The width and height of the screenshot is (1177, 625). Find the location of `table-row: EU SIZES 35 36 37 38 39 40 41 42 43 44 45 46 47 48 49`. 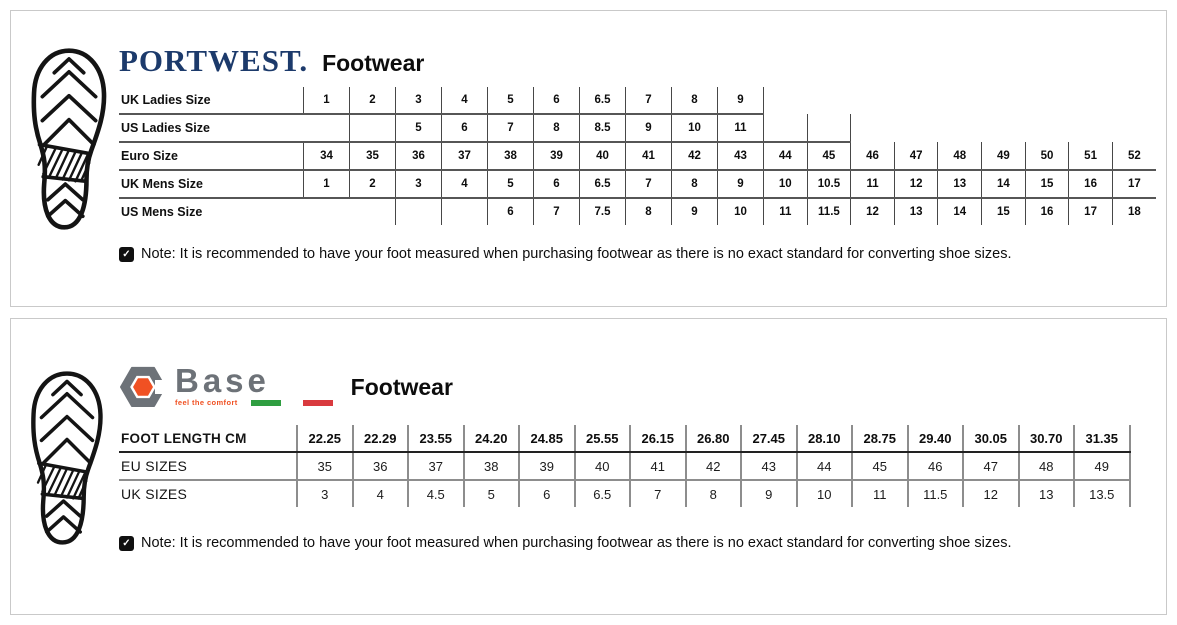

table-row: EU SIZES 35 36 37 38 39 40 41 42 43 44 45 46 47 48 49 is located at coordinates (625, 466).